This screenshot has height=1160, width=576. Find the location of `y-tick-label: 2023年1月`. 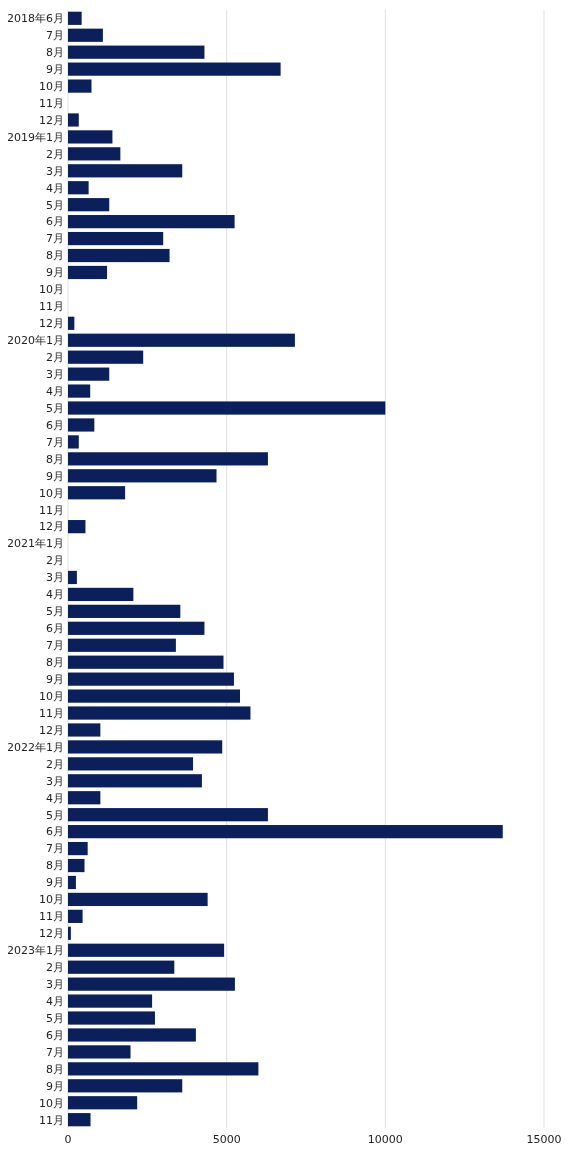

y-tick-label: 2023年1月 is located at coordinates (35, 951).